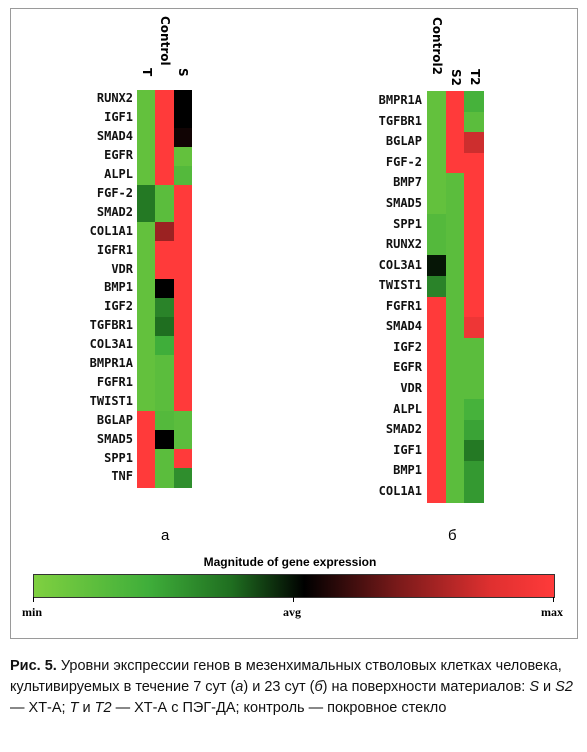  What do you see at coordinates (74, 708) in the screenshot?
I see `caption-t: T` at bounding box center [74, 708].